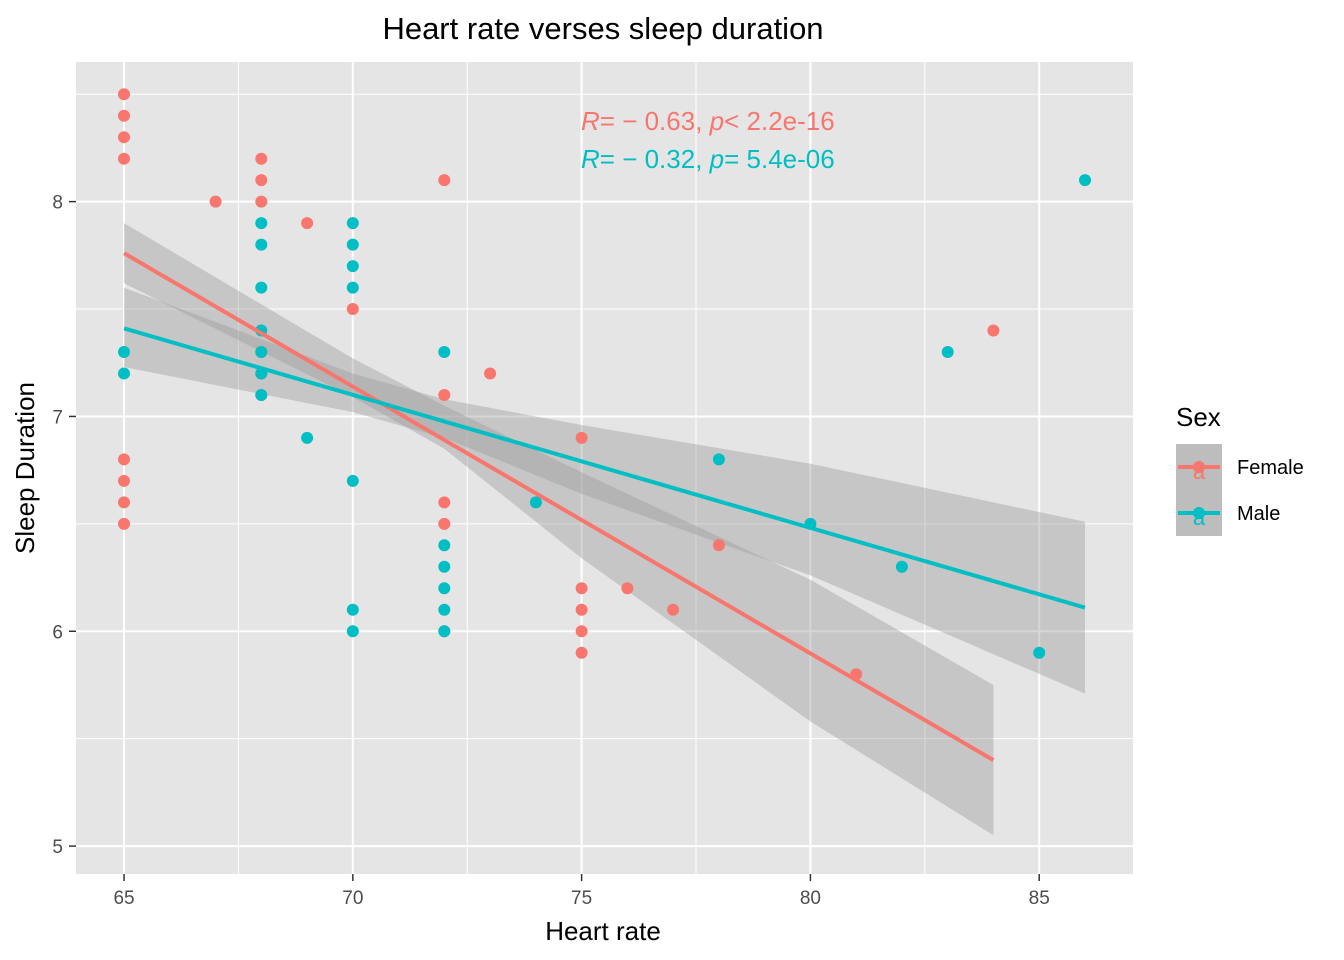 The image size is (1344, 960). Describe the element at coordinates (123, 898) in the screenshot. I see `x-tick-label: 65` at that location.